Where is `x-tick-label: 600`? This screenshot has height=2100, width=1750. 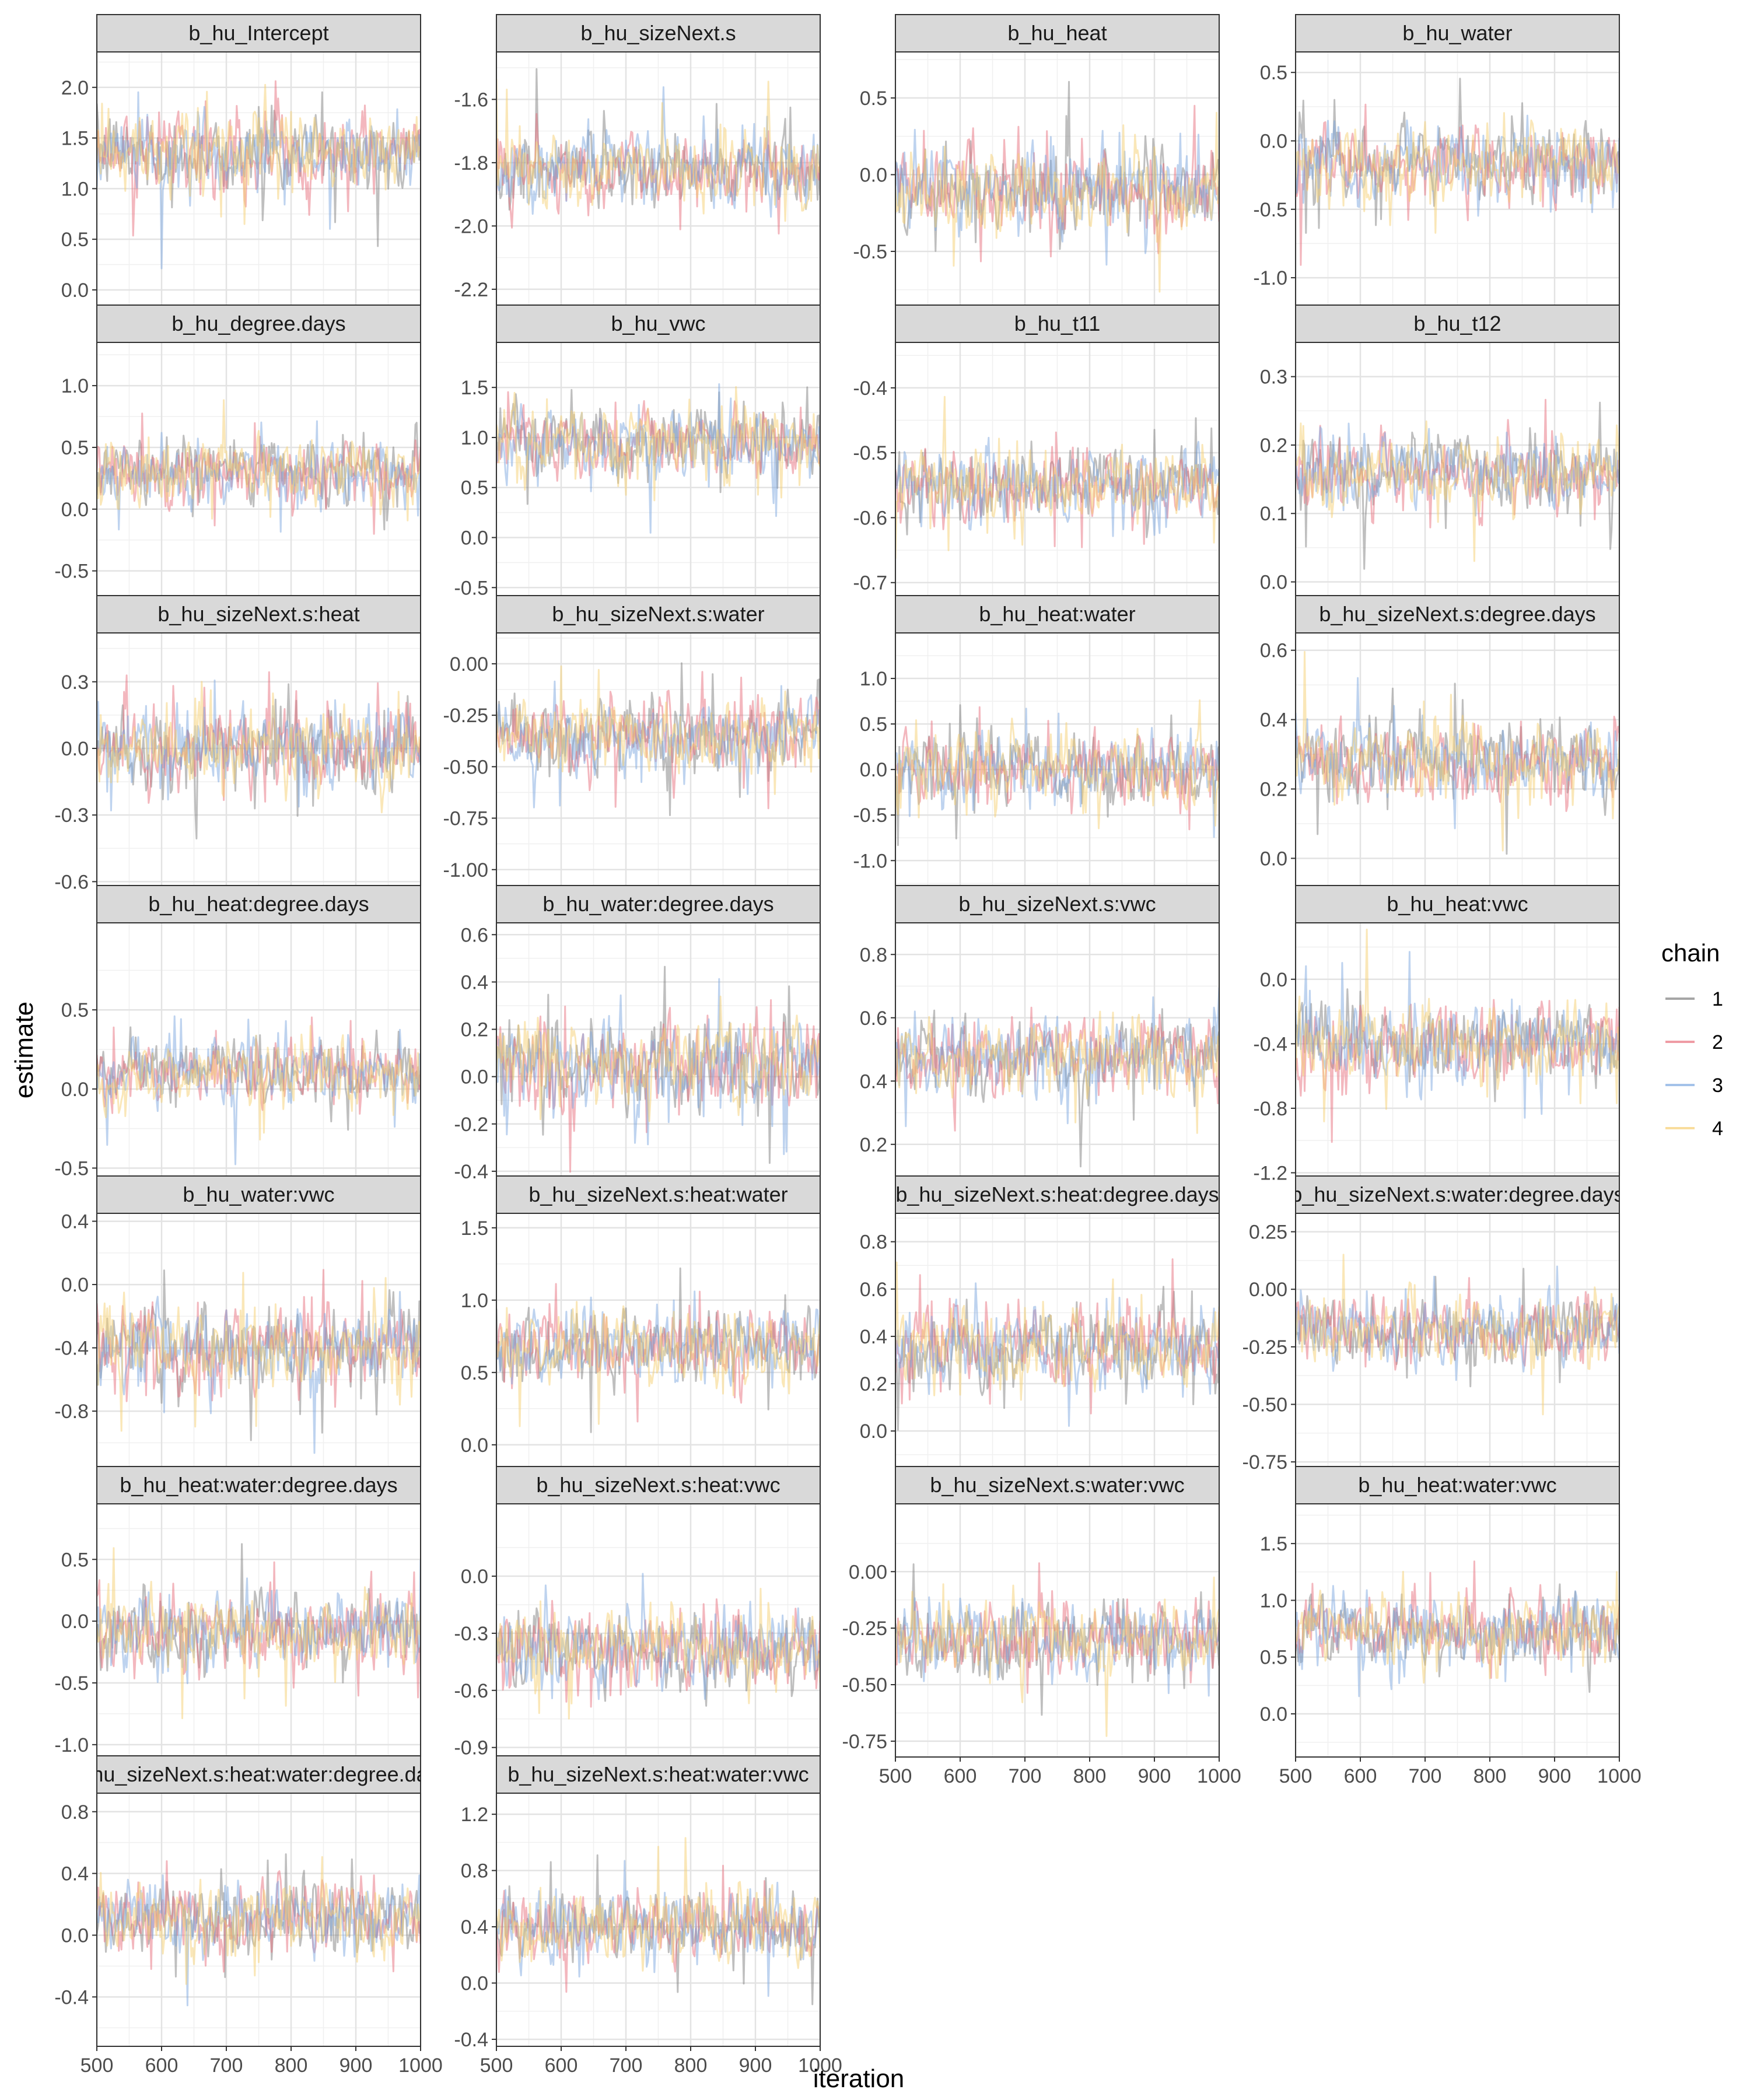
x-tick-label: 600 is located at coordinates (960, 1776).